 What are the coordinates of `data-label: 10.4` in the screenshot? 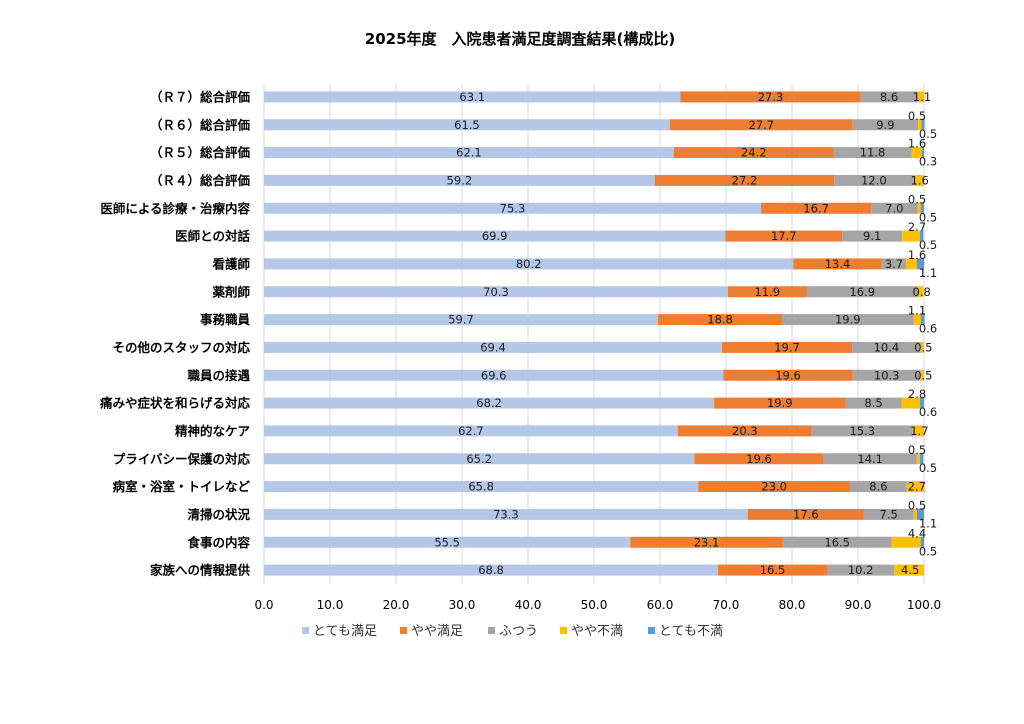 It's located at (887, 347).